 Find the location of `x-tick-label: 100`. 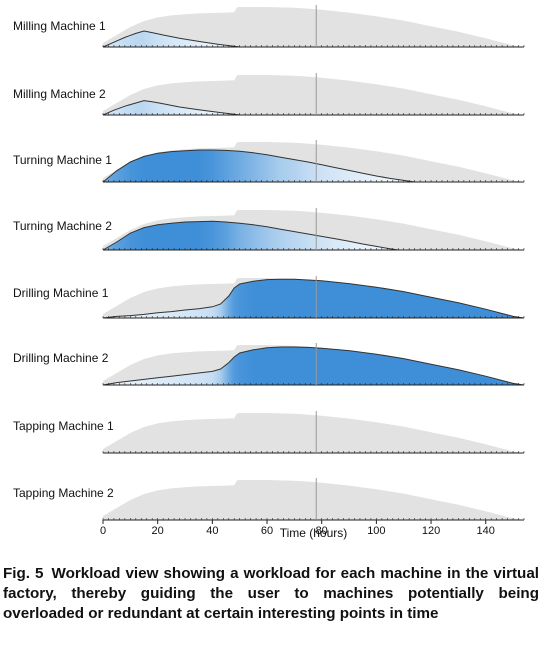

x-tick-label: 100 is located at coordinates (376, 531).